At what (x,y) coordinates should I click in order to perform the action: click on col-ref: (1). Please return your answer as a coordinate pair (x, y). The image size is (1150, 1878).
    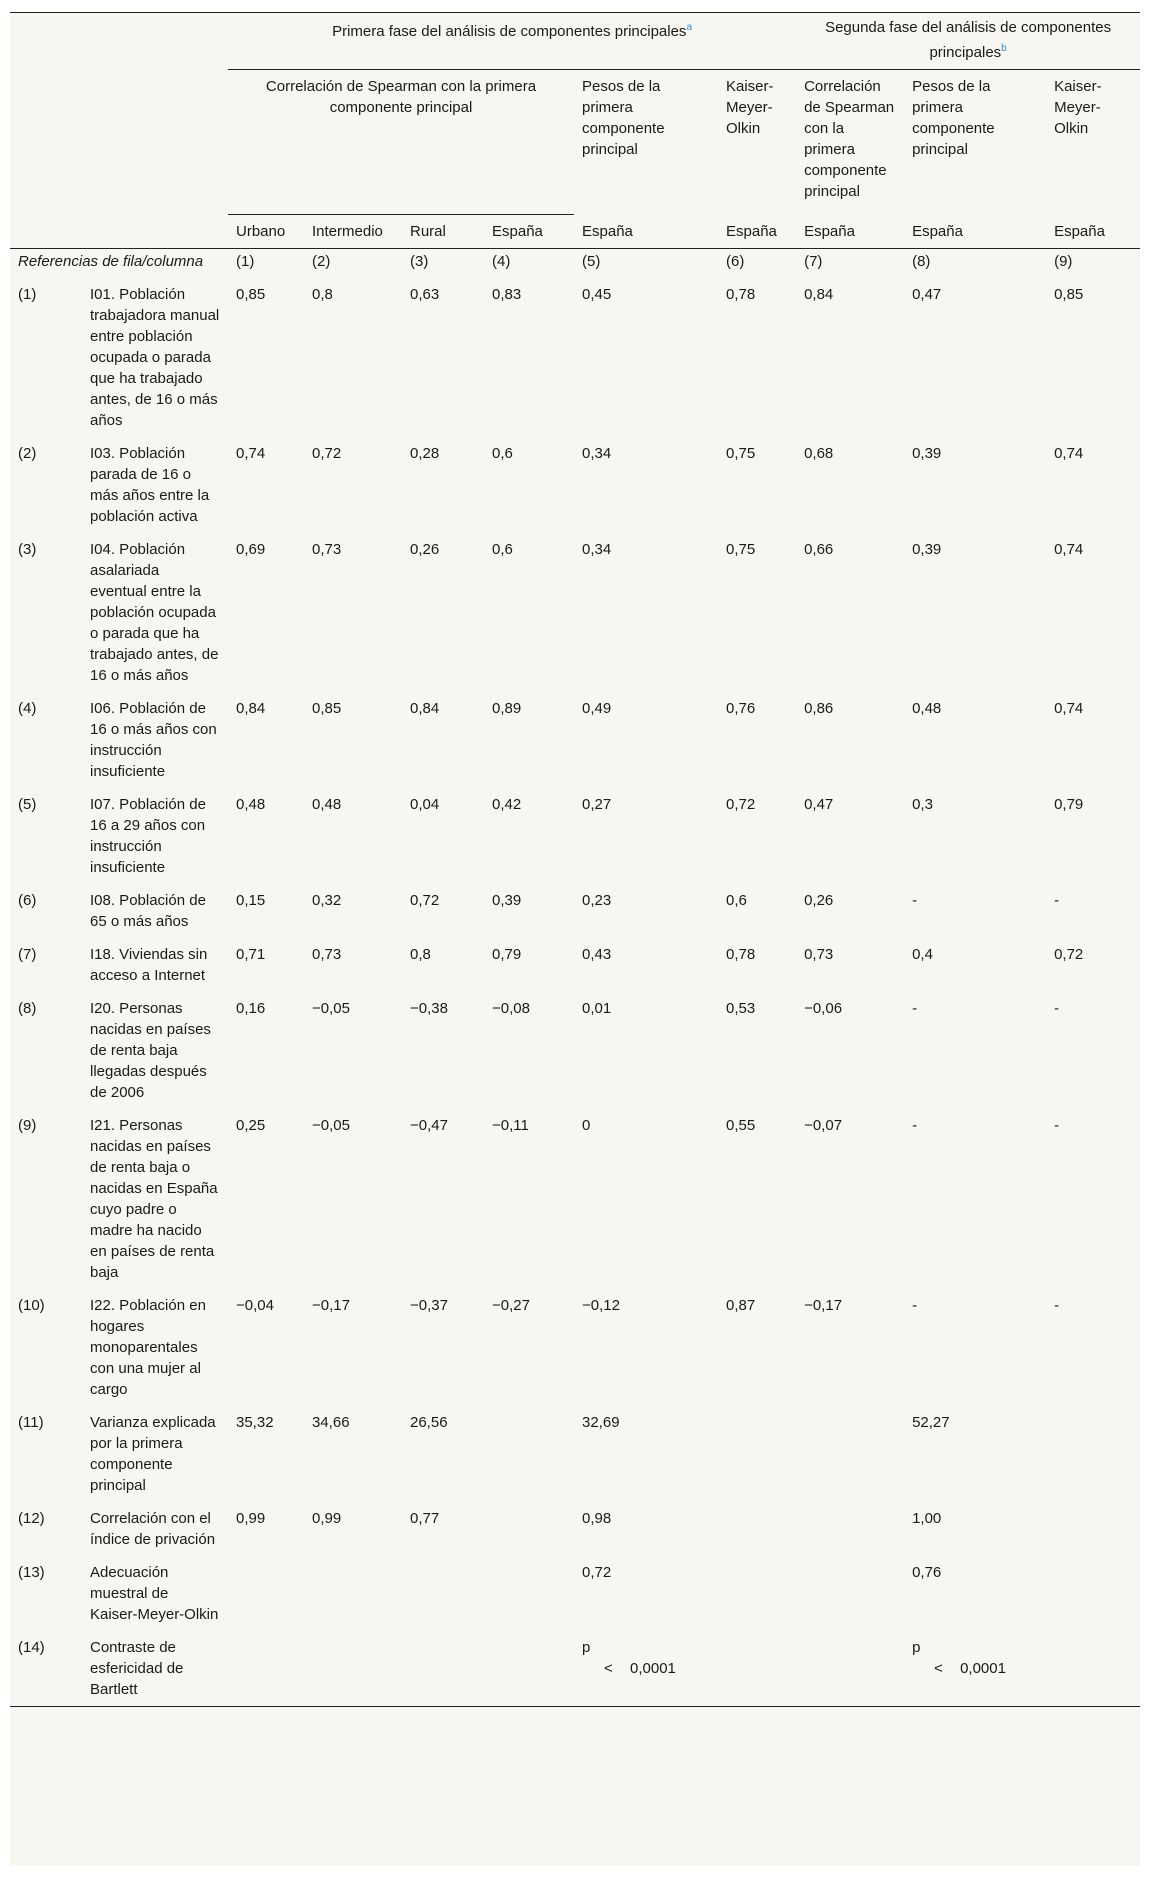
    Looking at the image, I should click on (245, 261).